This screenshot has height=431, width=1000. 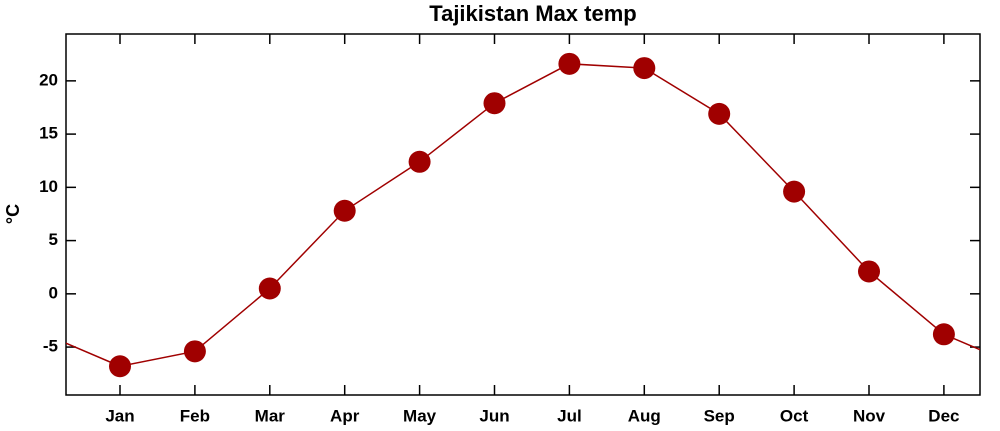 I want to click on x-tick-label: Apr, so click(x=345, y=415).